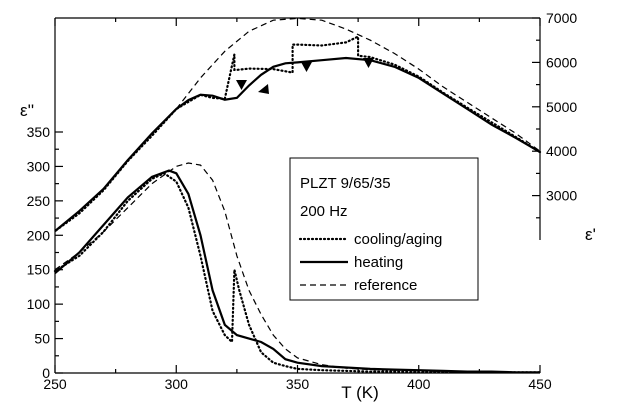 This screenshot has height=405, width=621. What do you see at coordinates (263, 89) in the screenshot?
I see `heating-arrow` at bounding box center [263, 89].